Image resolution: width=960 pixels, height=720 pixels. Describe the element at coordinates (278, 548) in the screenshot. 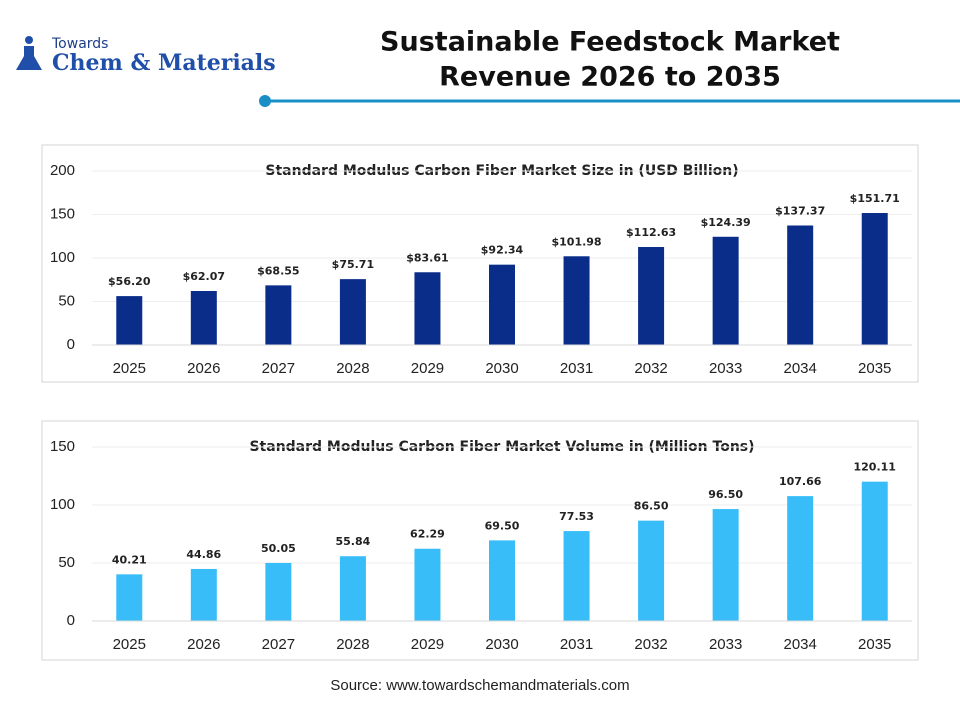

I see `value-label: 50.05` at that location.